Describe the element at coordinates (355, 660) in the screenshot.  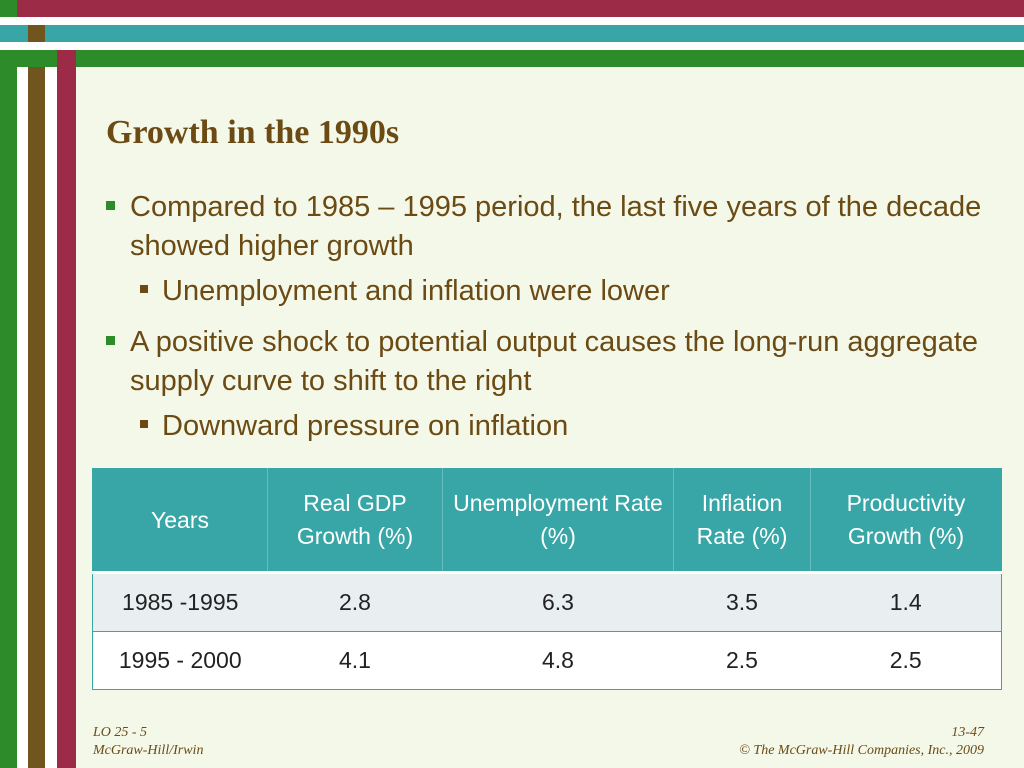
I see `table-cell: 4.1` at that location.